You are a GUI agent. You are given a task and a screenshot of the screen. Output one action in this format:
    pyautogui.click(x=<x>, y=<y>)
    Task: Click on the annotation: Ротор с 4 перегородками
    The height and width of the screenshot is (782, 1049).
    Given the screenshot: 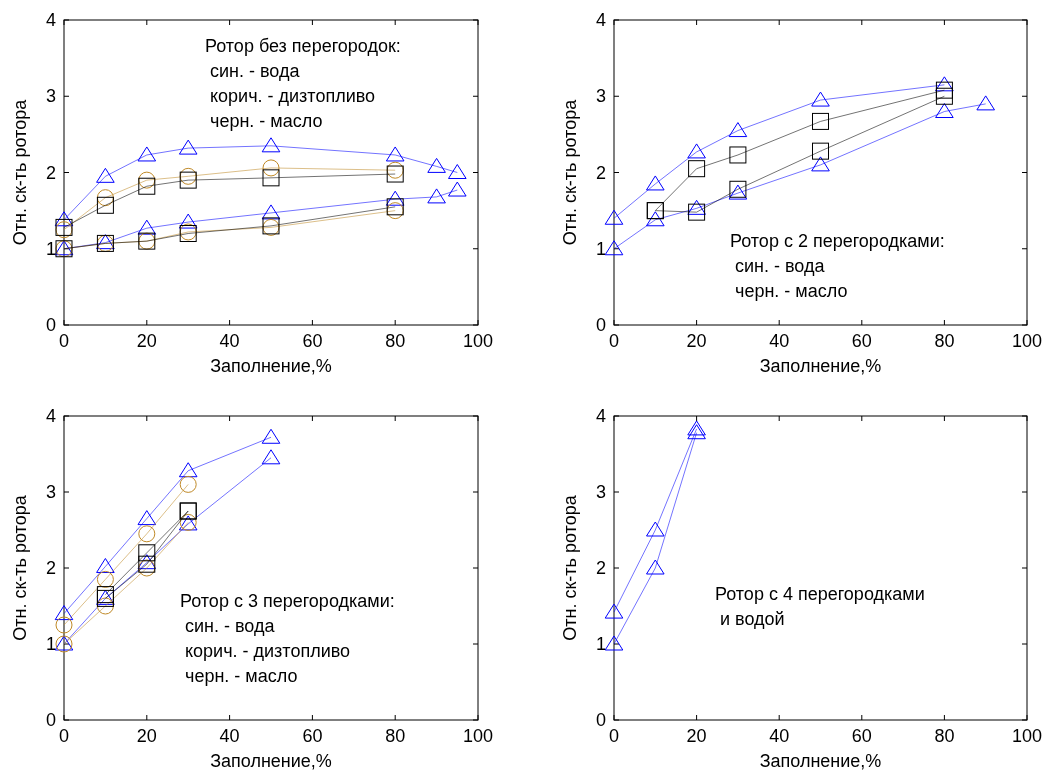 What is the action you would take?
    pyautogui.click(x=820, y=594)
    